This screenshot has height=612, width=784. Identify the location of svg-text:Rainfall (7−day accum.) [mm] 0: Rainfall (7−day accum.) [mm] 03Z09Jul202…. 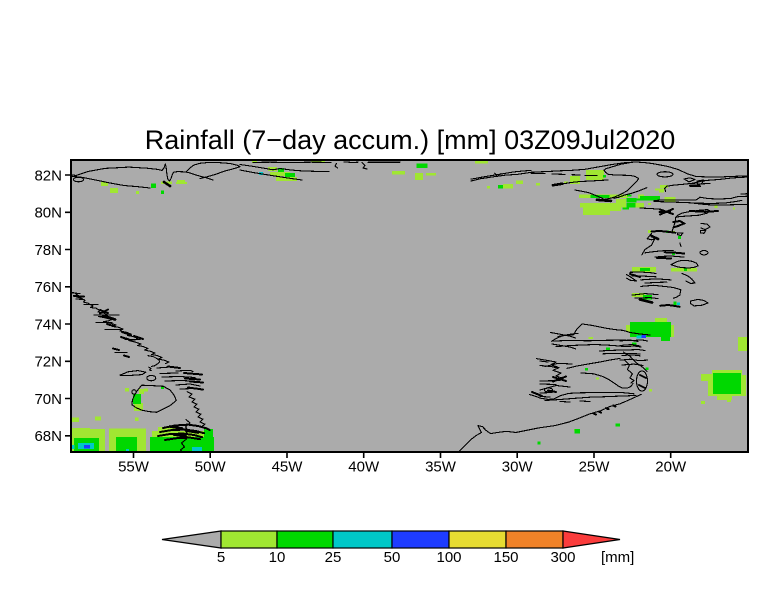
(410, 140).